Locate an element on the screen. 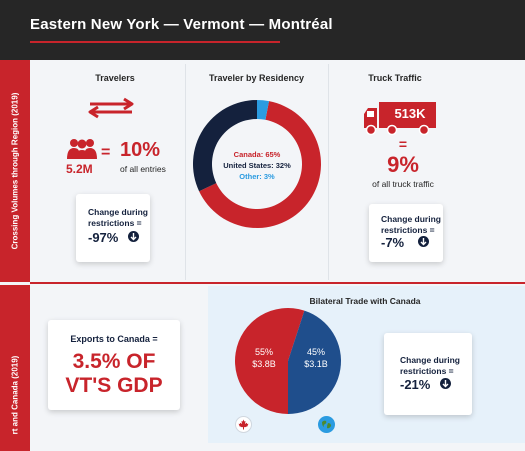 Image resolution: width=525 pixels, height=451 pixels. trade-slice-other-label: 45% $3.1B is located at coordinates (316, 358).